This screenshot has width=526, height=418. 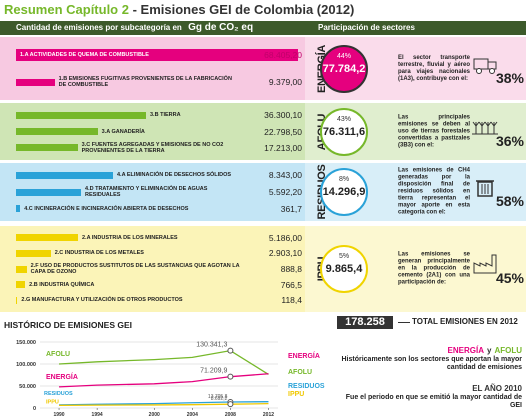 I want to click on y-tick-label: 0, so click(x=34, y=409).